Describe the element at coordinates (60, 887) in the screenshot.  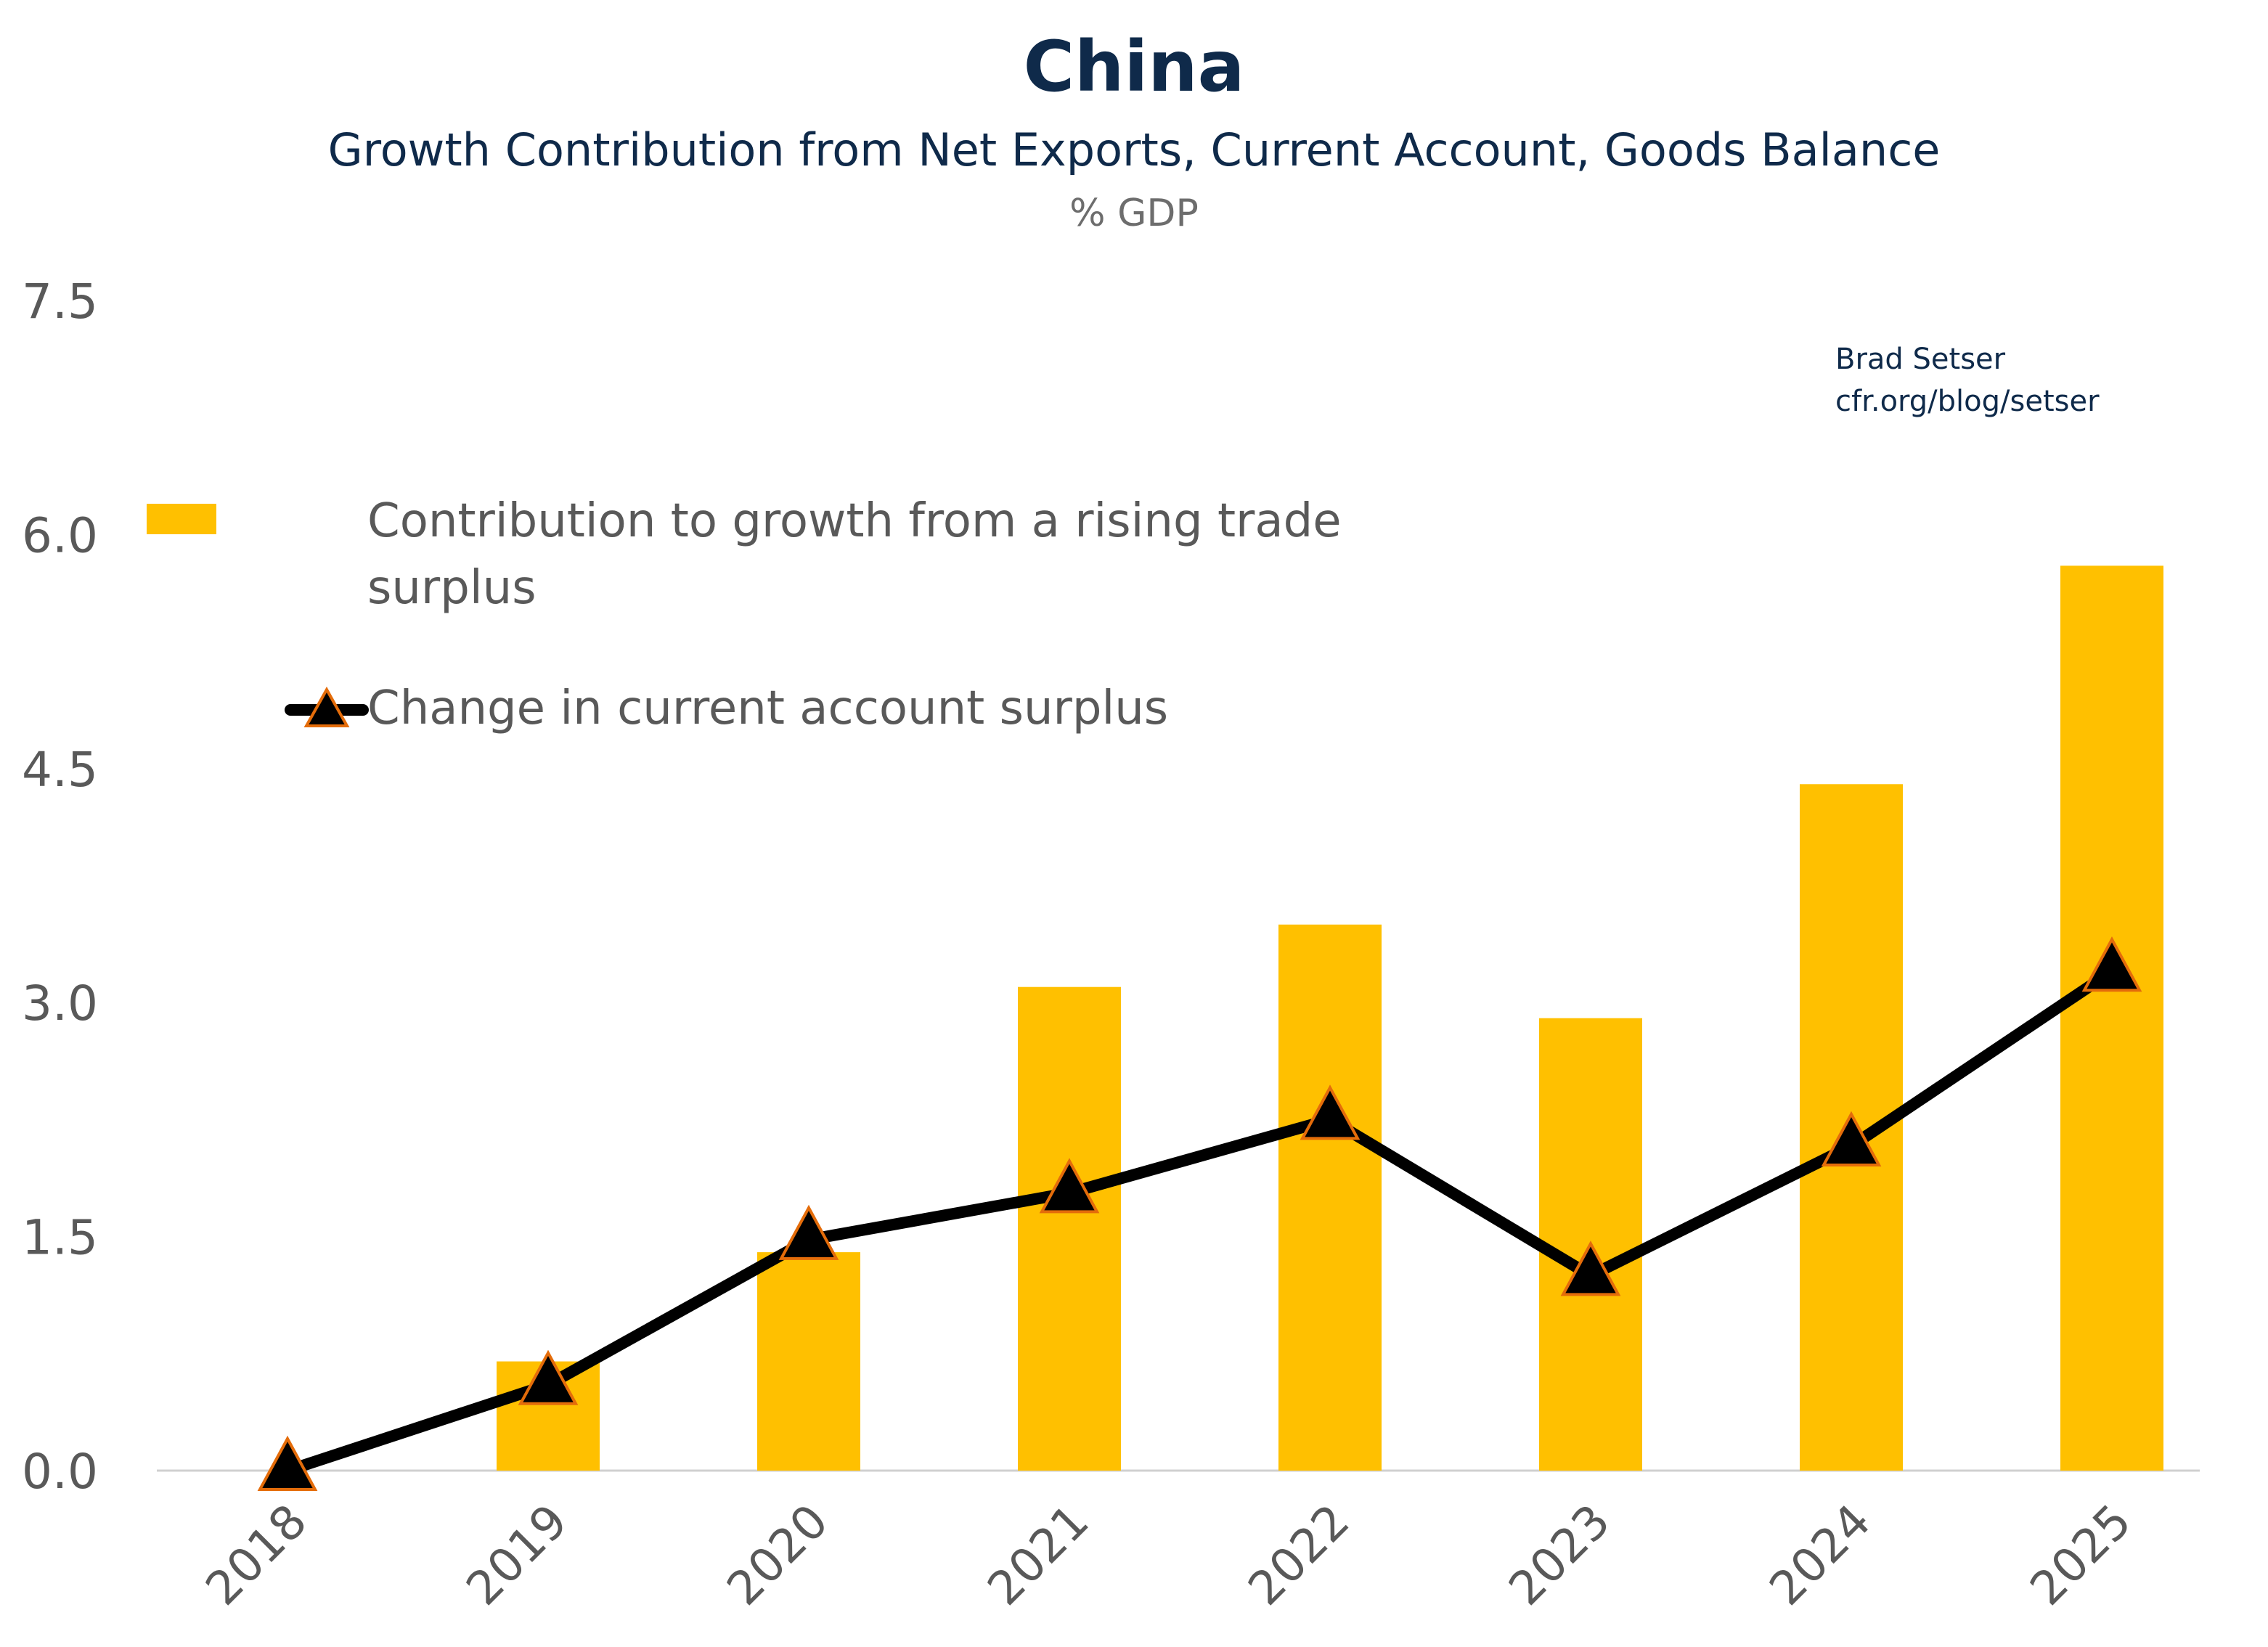
I see `y-tick-labels: 0.0 1.5 3.0 4.5 6.0 7.5` at that location.